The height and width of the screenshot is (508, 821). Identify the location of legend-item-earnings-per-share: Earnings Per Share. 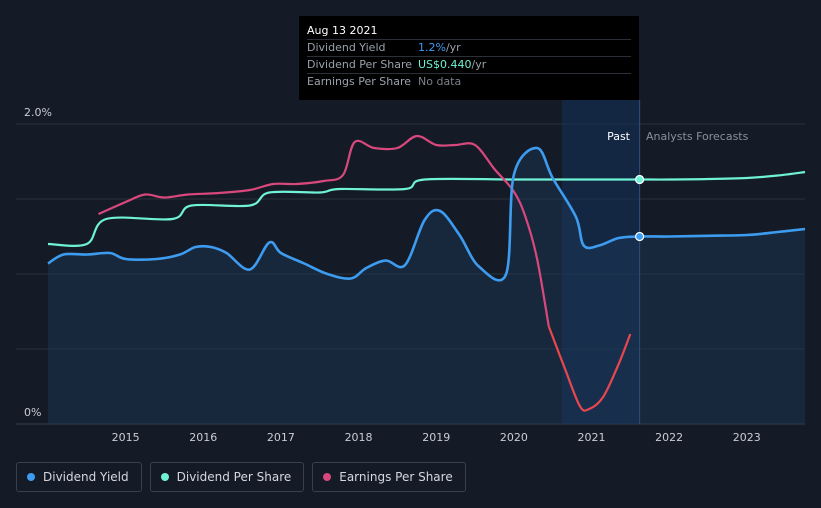
(389, 477).